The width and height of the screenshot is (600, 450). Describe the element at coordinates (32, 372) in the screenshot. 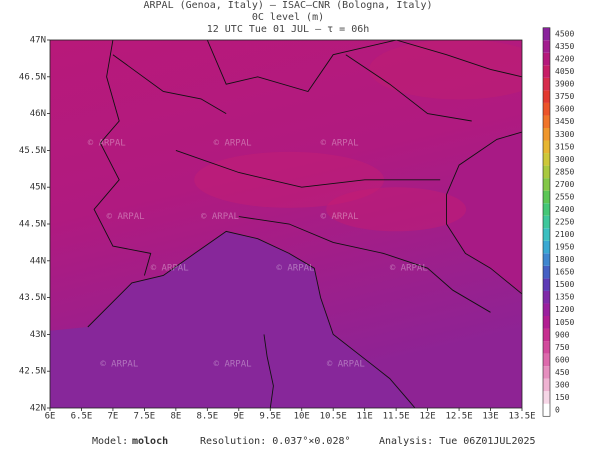

I see `y-tick-label: 42.5N` at that location.